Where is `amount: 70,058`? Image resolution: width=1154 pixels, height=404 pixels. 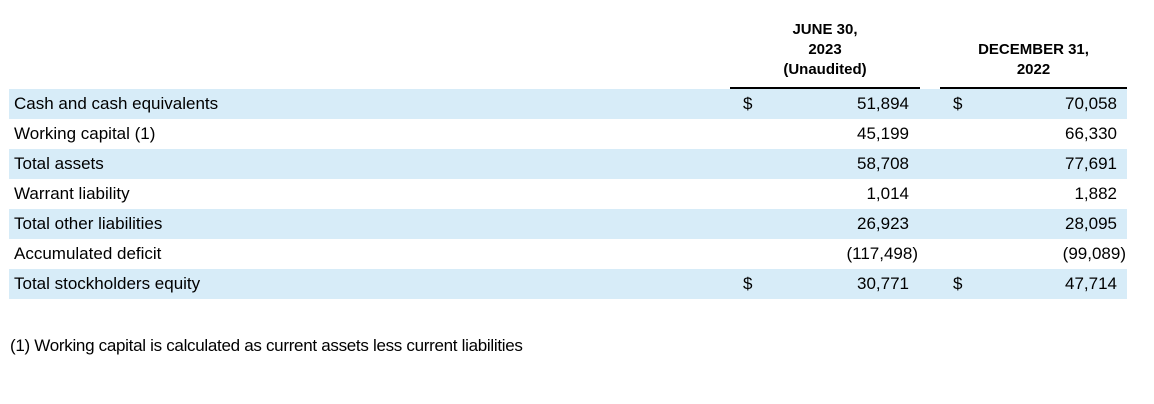 amount: 70,058 is located at coordinates (1091, 103).